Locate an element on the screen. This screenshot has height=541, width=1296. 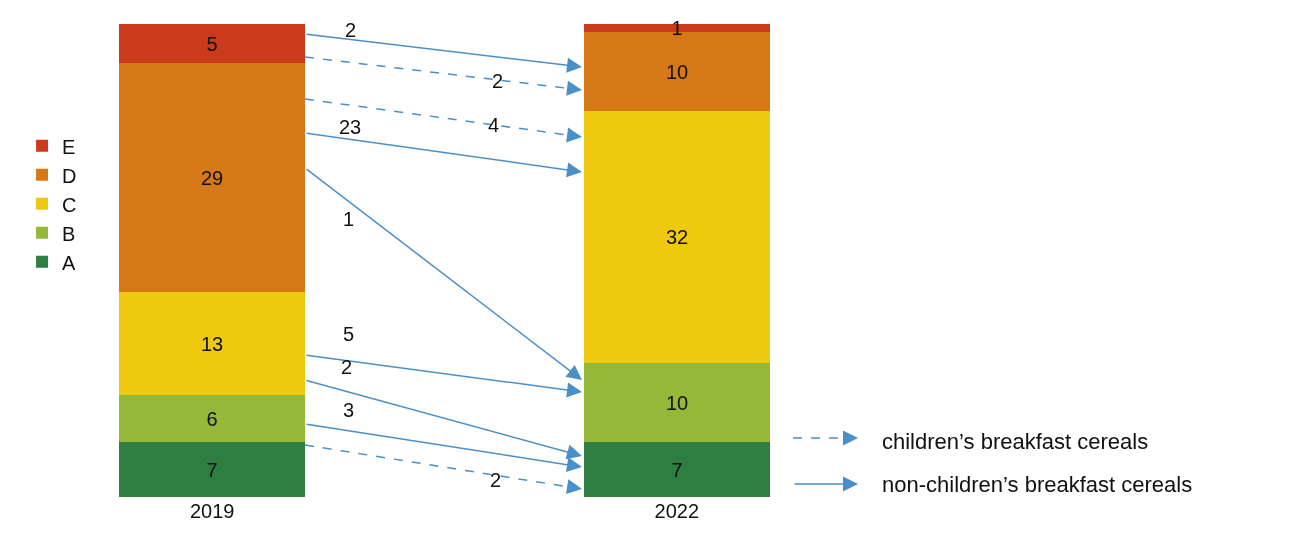
annotation: non-children’s breakfast cereals is located at coordinates (1037, 484).